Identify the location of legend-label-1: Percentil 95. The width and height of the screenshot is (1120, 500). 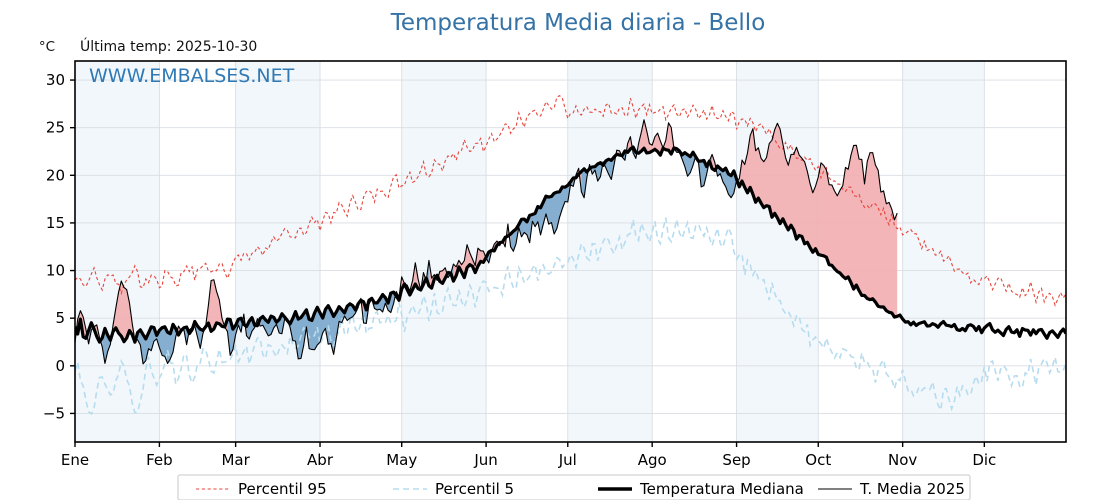
(282, 489).